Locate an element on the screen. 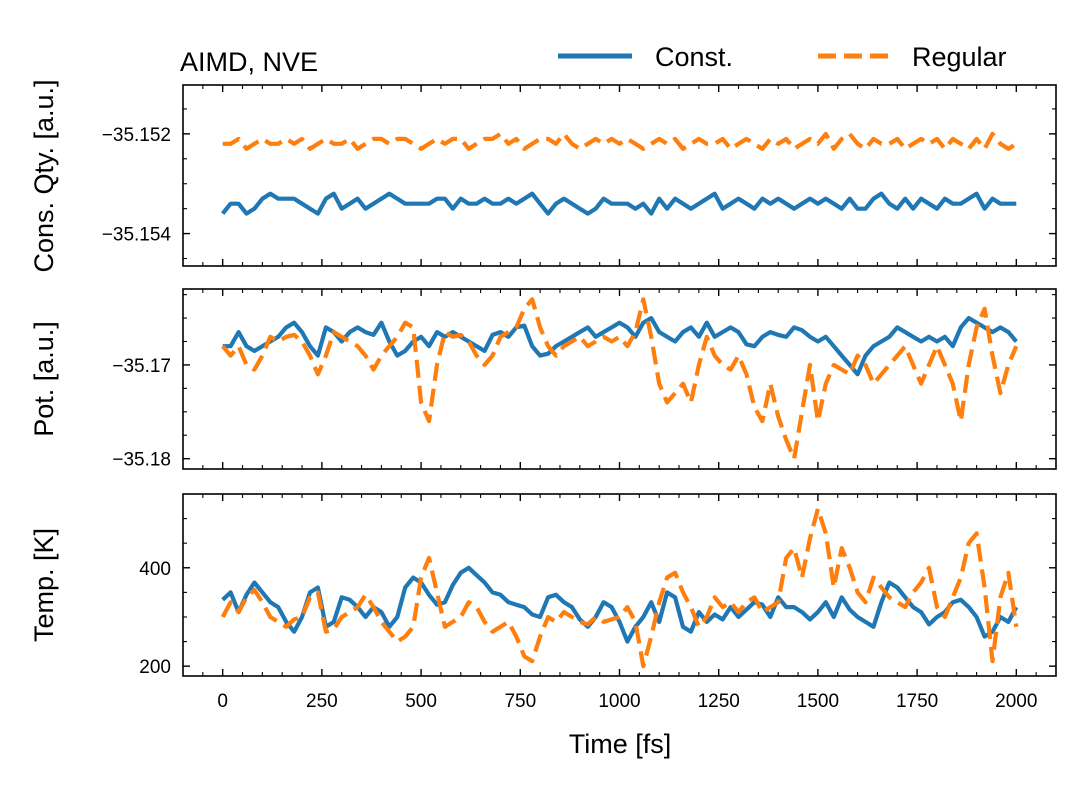  series-line-const-temperature is located at coordinates (620, 604).